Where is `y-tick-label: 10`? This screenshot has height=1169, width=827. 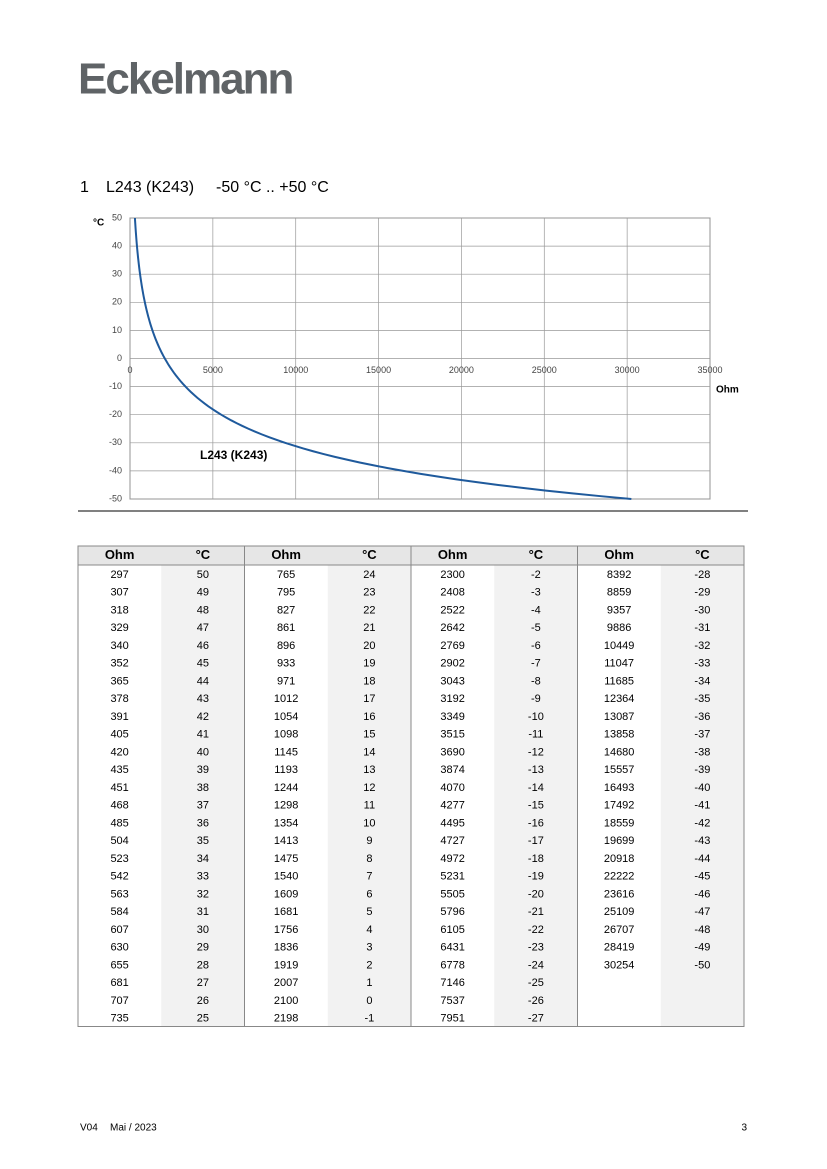 y-tick-label: 10 is located at coordinates (117, 330).